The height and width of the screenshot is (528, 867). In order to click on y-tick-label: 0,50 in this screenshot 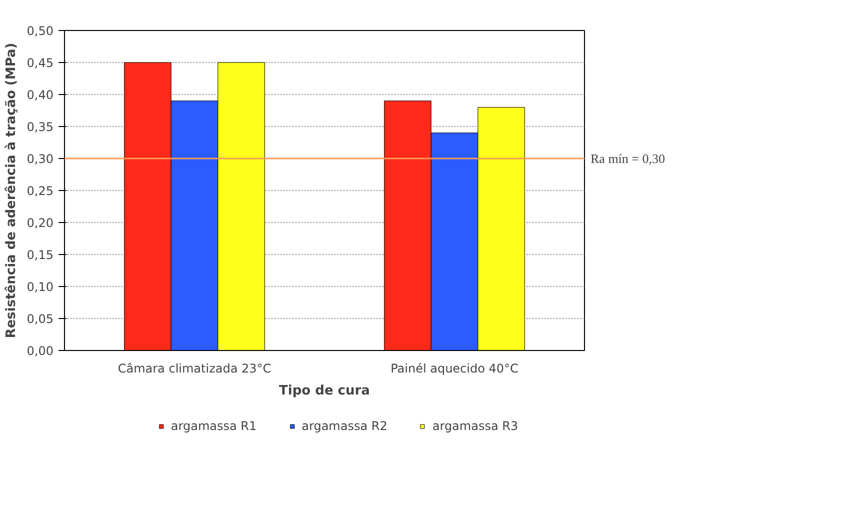, I will do `click(40, 31)`.